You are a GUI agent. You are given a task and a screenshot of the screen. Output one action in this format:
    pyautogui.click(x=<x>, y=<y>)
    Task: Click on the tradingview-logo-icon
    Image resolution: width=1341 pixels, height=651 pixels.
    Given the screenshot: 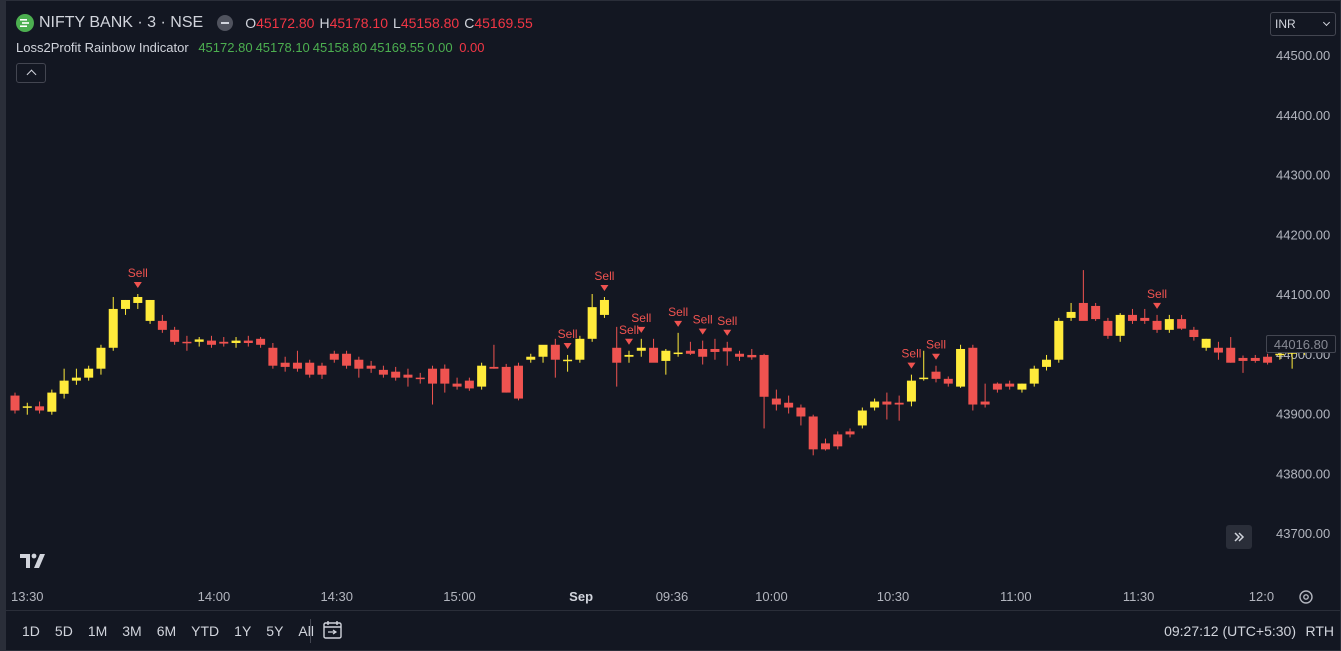 What is the action you would take?
    pyautogui.click(x=36, y=560)
    